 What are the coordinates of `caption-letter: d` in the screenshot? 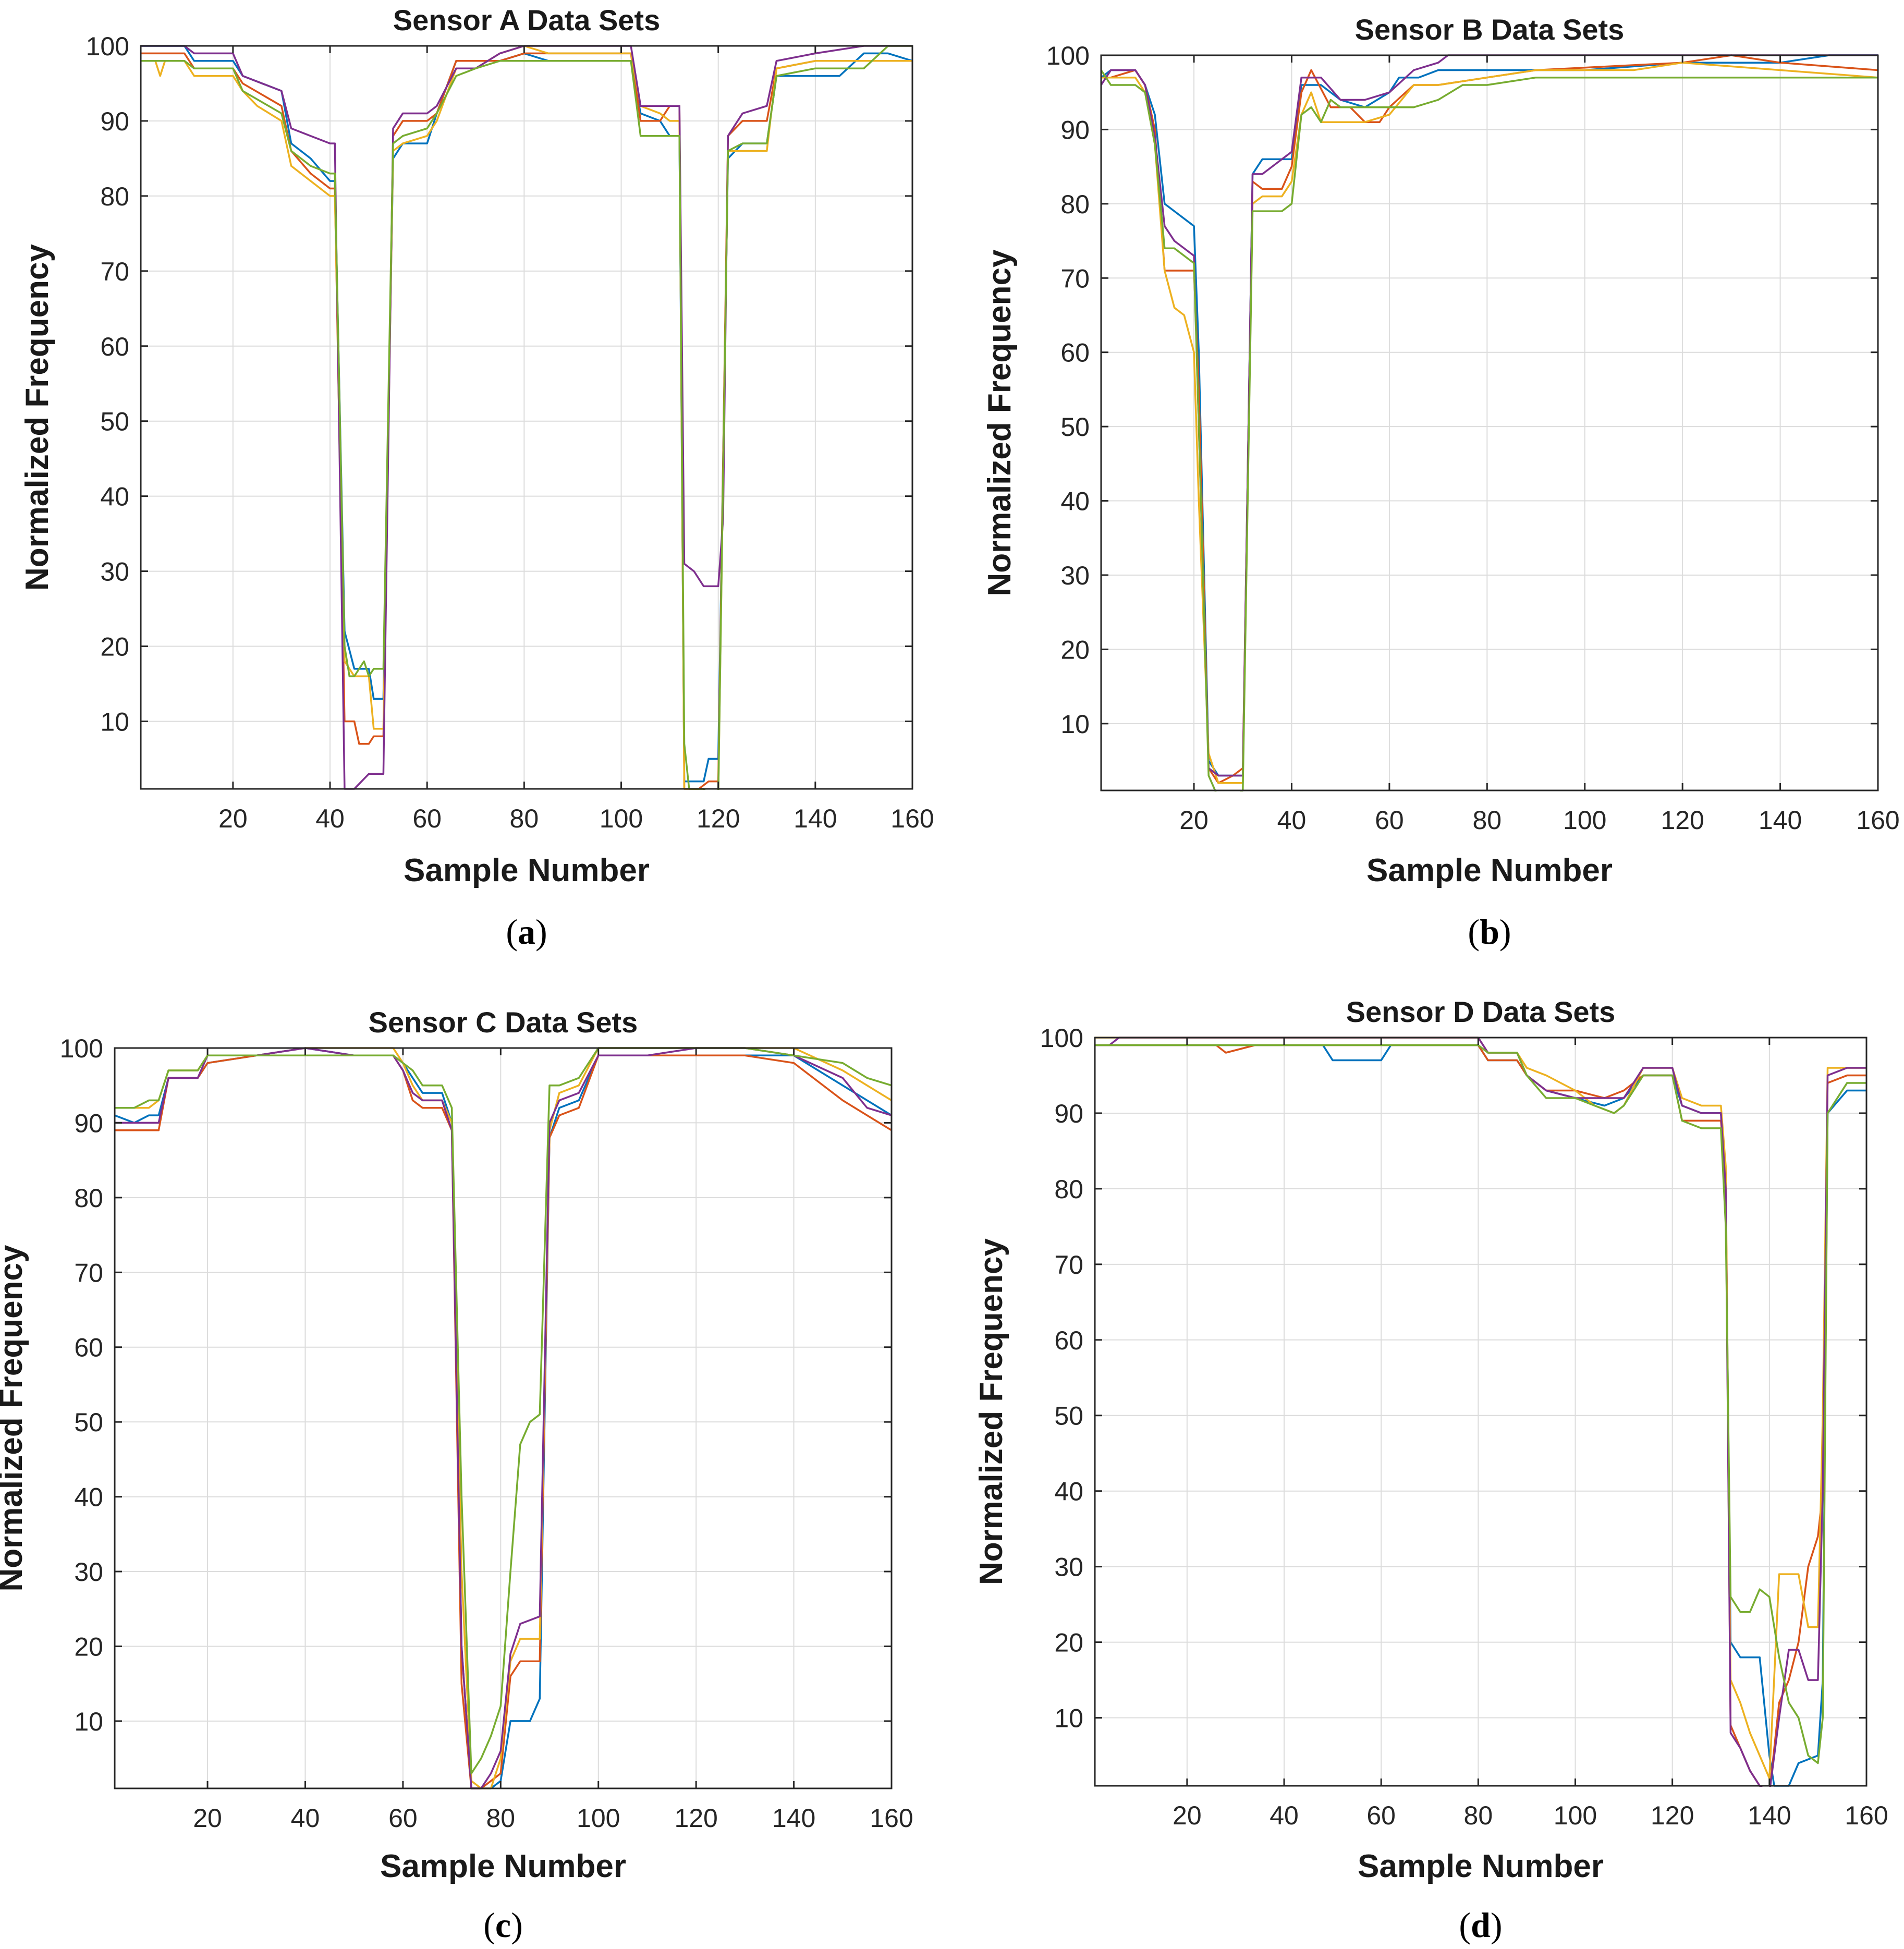 It's located at (1481, 1925).